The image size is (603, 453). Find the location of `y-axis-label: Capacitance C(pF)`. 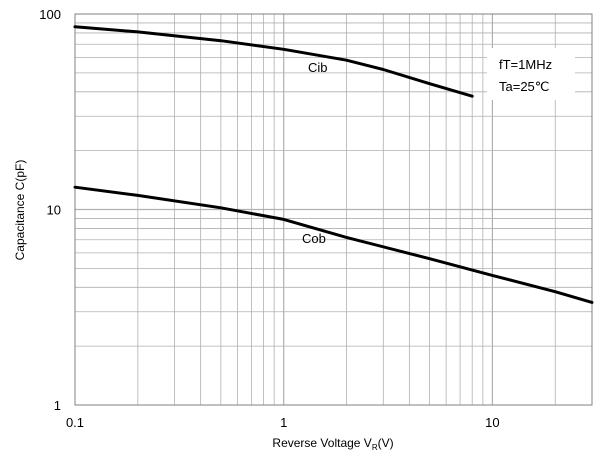

y-axis-label: Capacitance C(pF) is located at coordinates (20, 210).